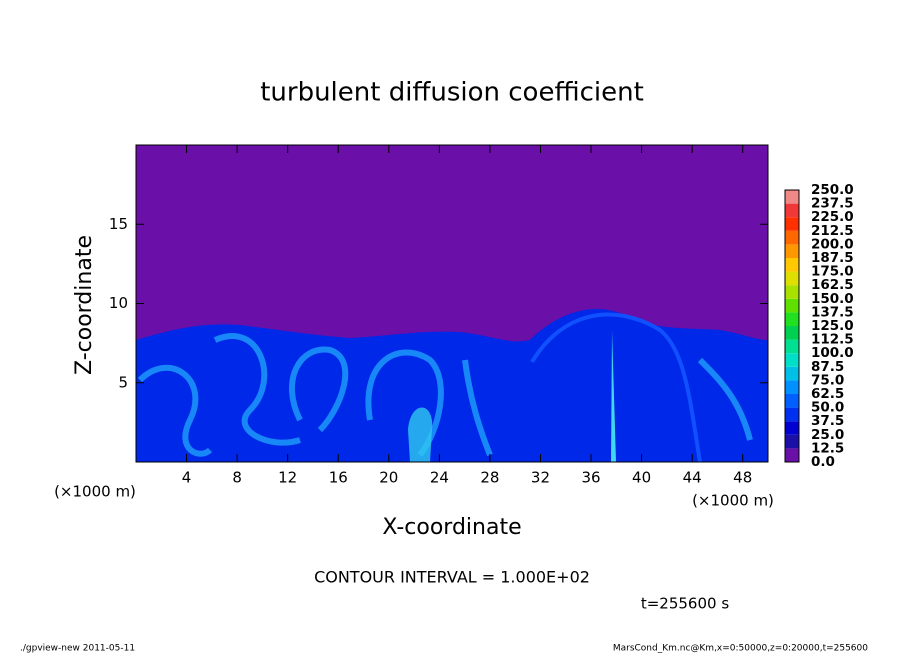  Describe the element at coordinates (123, 382) in the screenshot. I see `y-tick-label: 5` at that location.